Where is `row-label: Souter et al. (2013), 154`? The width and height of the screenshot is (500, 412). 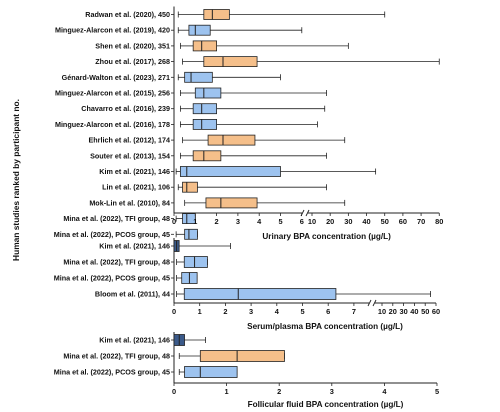 row-label: Souter et al. (2013), 154 is located at coordinates (130, 155).